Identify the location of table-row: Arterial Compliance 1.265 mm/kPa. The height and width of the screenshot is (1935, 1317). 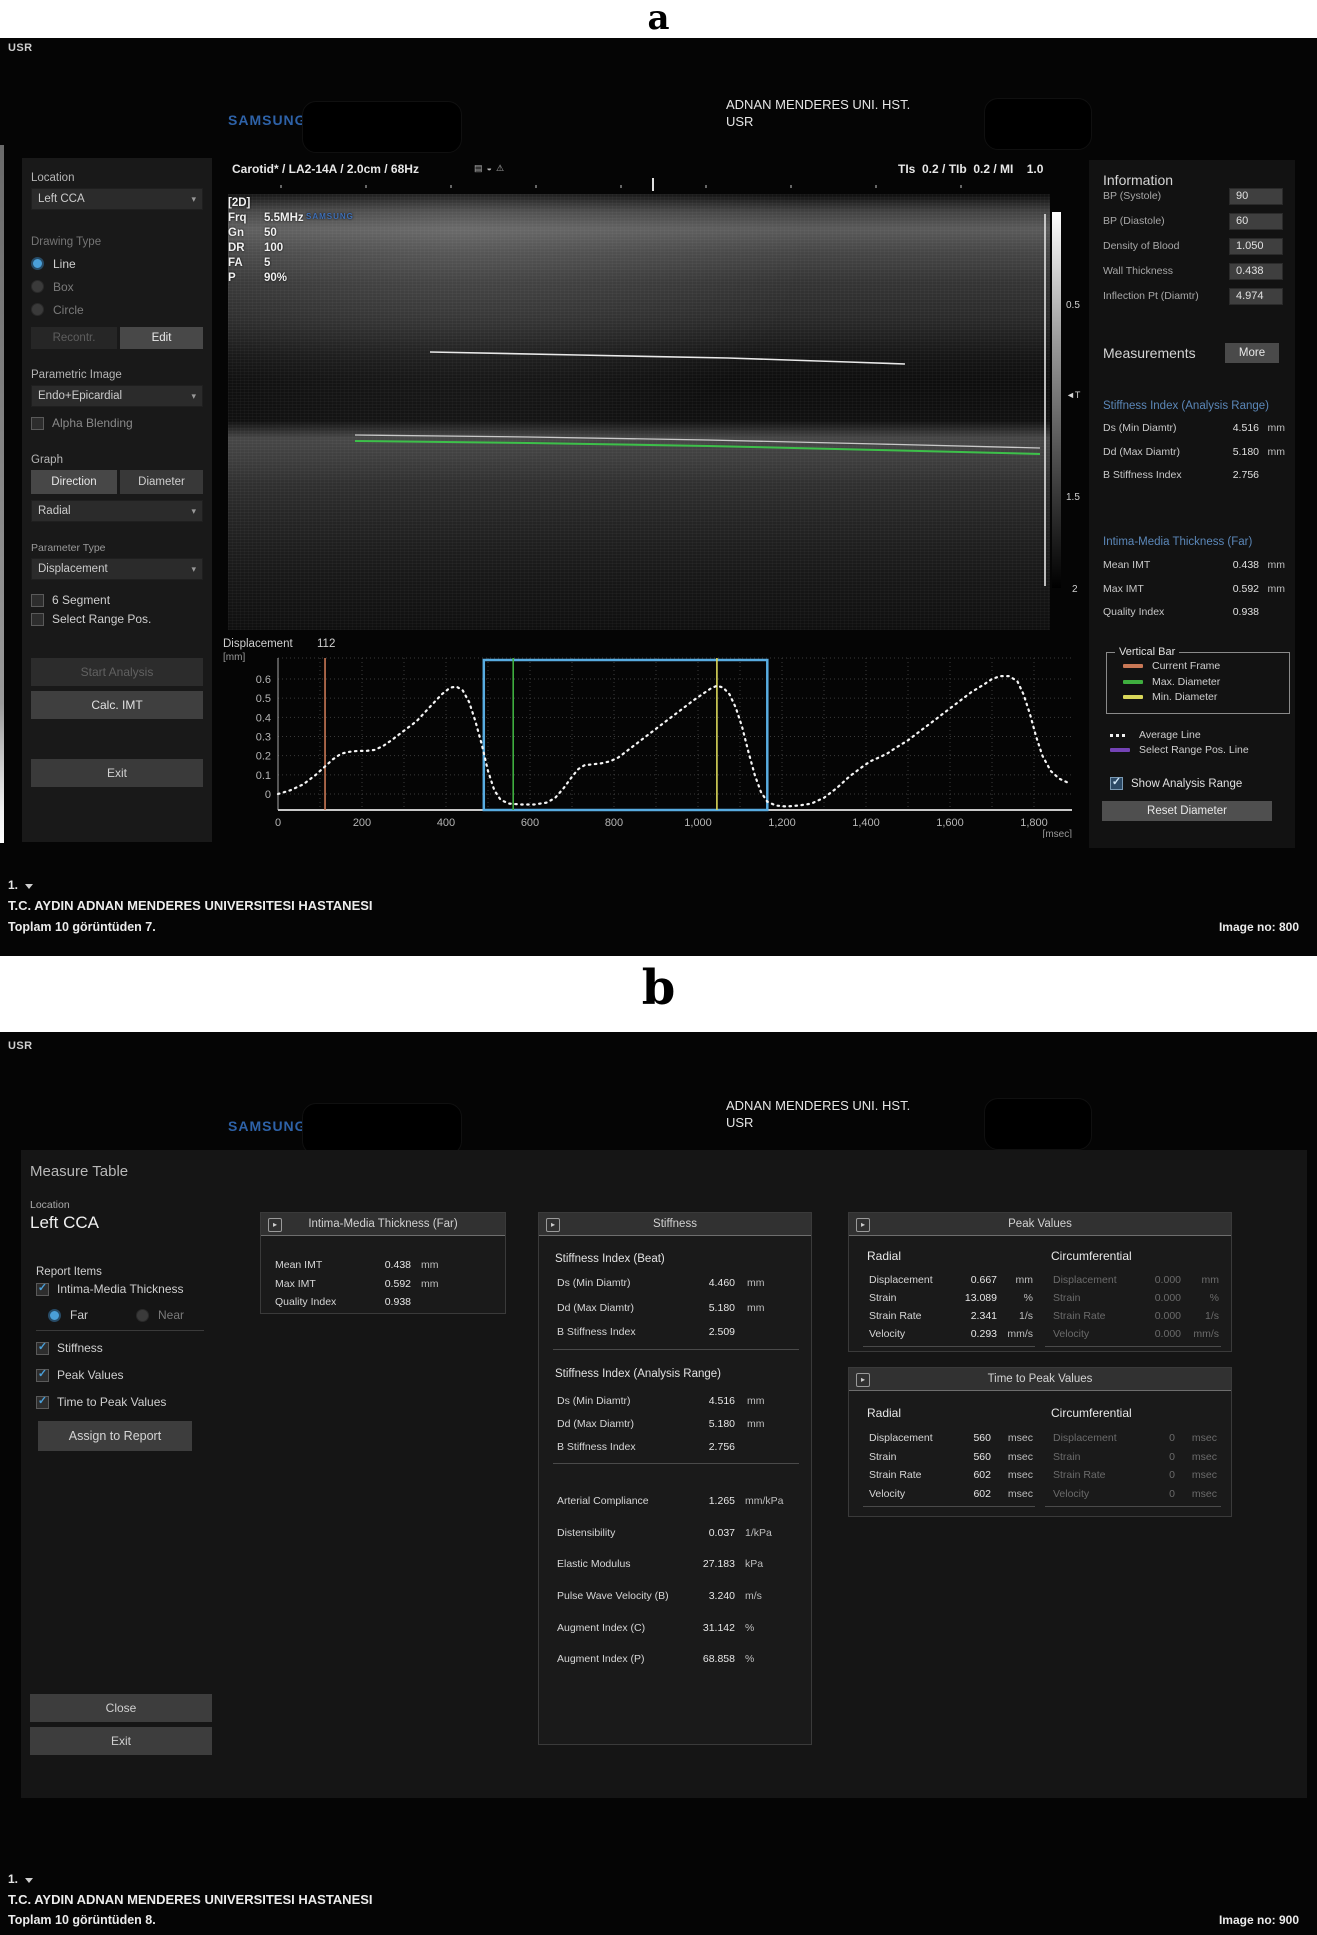
(670, 1501).